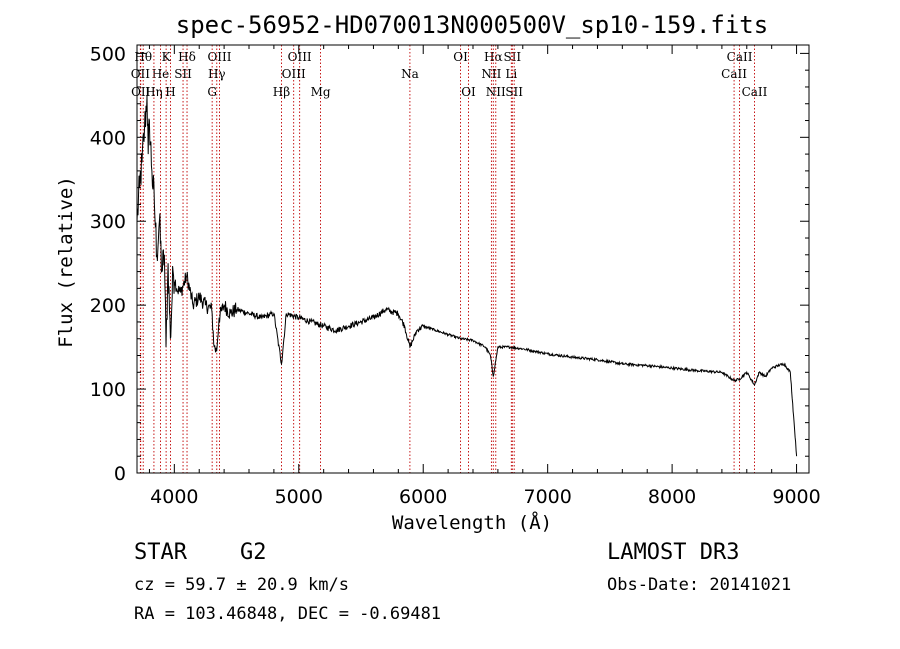  Describe the element at coordinates (174, 497) in the screenshot. I see `x-tick-label: 4000` at that location.